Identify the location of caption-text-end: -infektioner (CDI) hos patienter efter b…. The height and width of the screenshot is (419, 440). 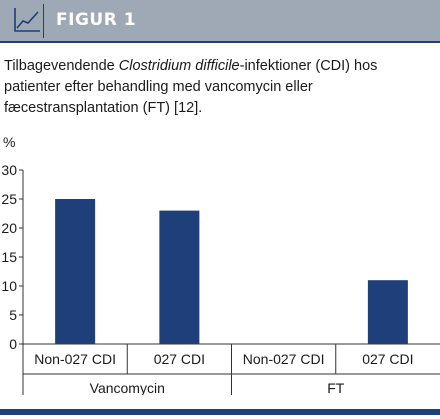
(191, 87).